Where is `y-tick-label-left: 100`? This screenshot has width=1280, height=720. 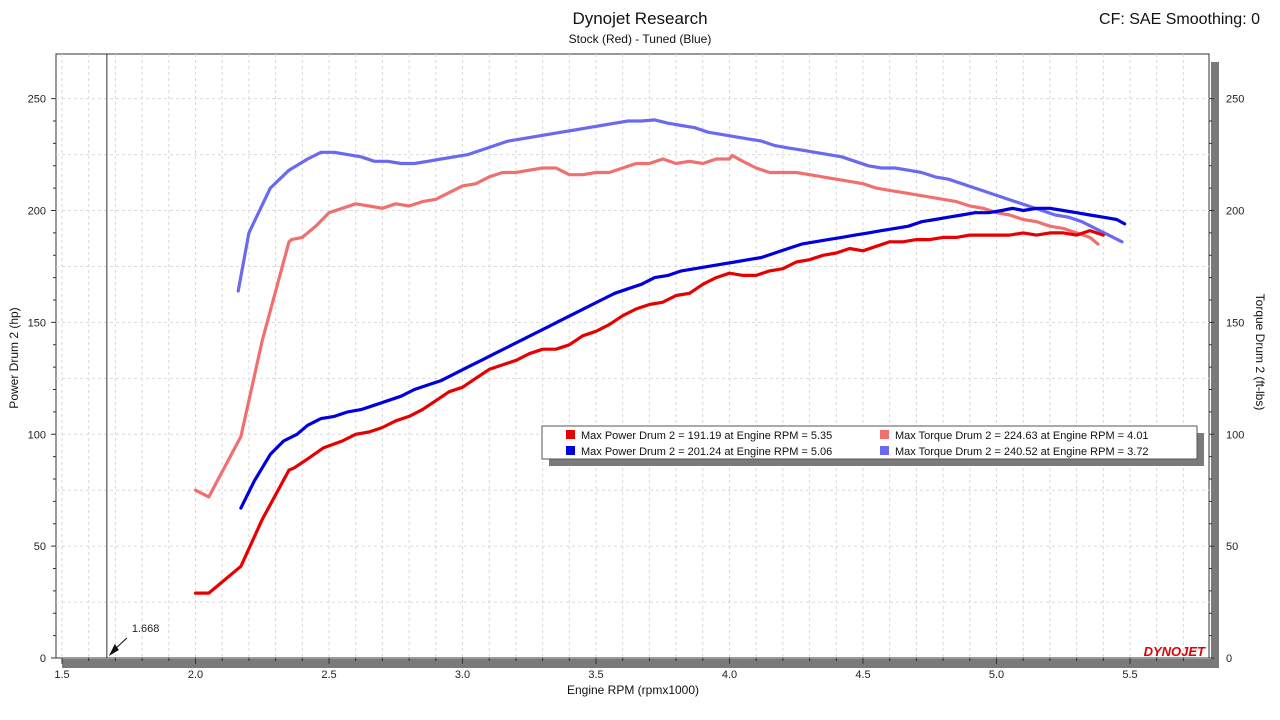
y-tick-label-left: 100 is located at coordinates (37, 435).